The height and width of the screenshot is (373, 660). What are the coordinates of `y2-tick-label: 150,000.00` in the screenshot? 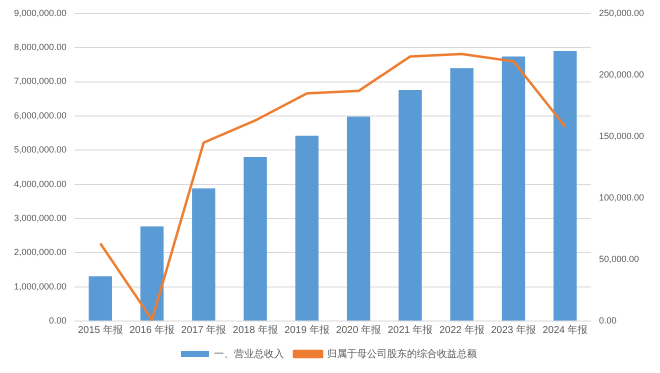 It's located at (621, 135).